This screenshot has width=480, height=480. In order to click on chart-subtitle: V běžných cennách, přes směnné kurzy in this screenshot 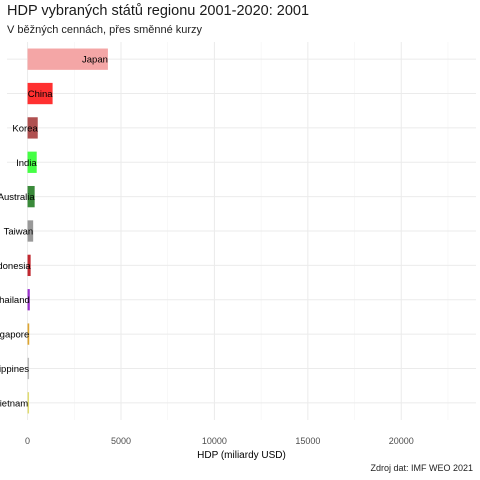, I will do `click(105, 30)`.